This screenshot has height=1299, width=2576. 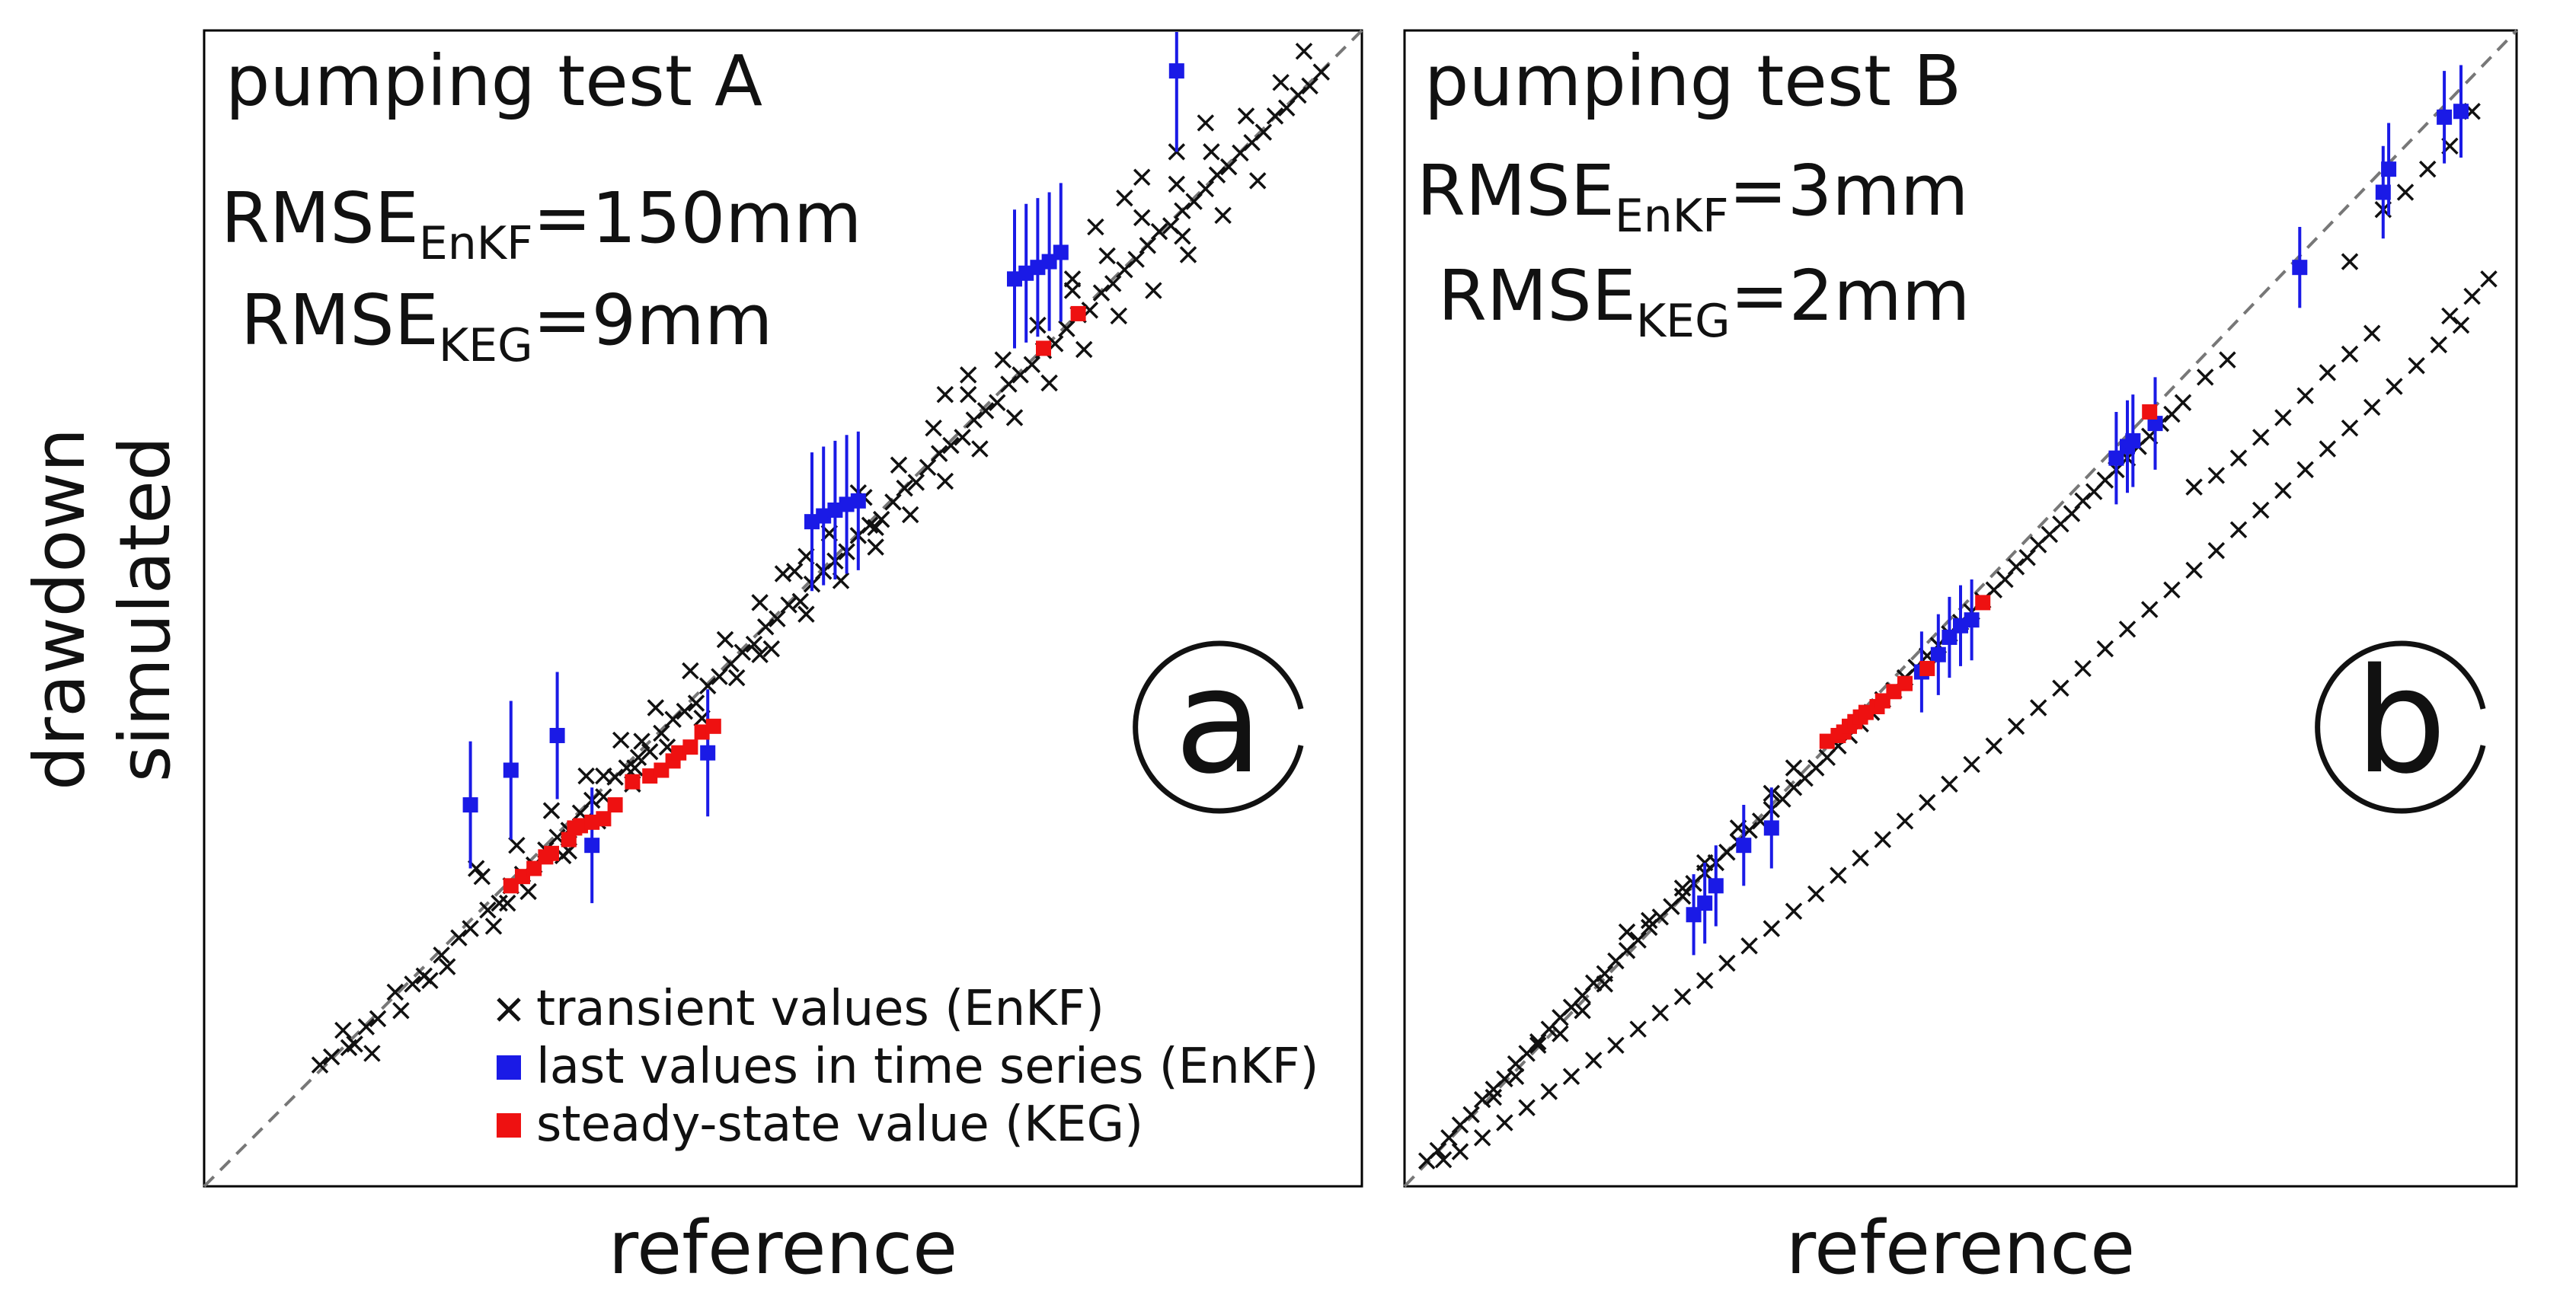 What do you see at coordinates (494, 81) in the screenshot?
I see `panel-title-a: pumping test A` at bounding box center [494, 81].